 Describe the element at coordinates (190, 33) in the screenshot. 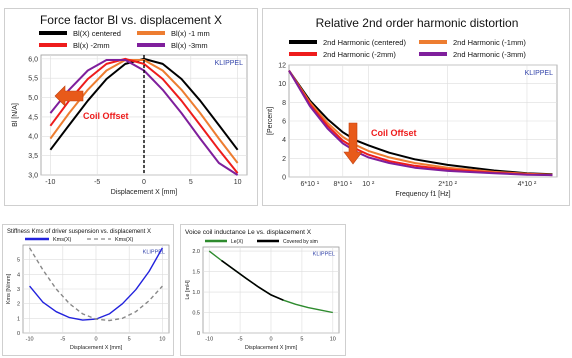

I see `legend-label: Bl(x) -1 mm` at that location.